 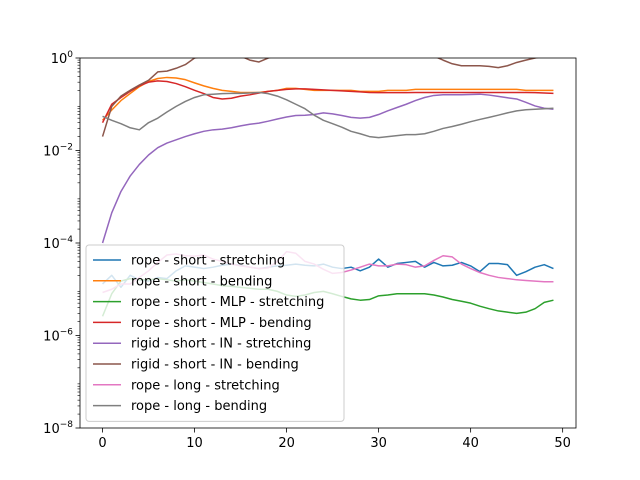 What do you see at coordinates (70, 55) in the screenshot?
I see `y-tick-exponent: 0` at bounding box center [70, 55].